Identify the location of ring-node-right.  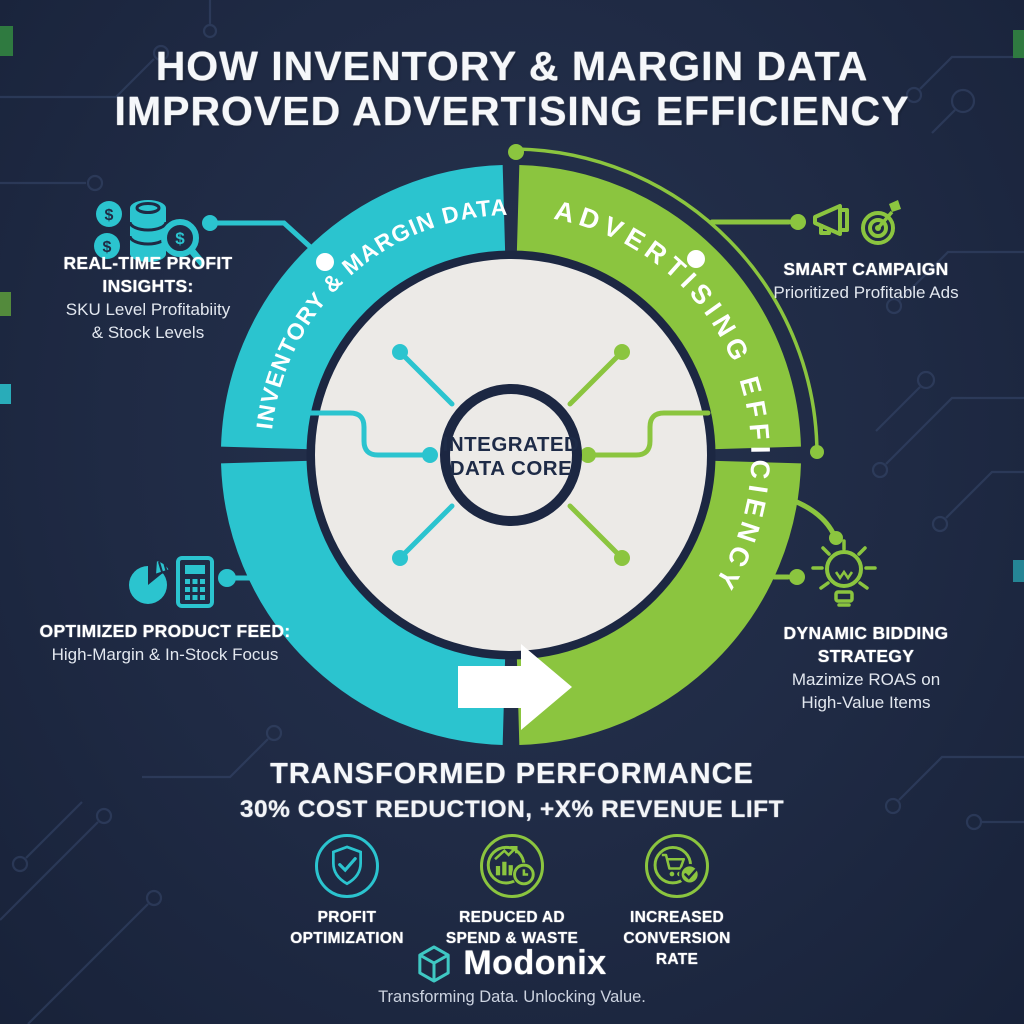
(696, 259).